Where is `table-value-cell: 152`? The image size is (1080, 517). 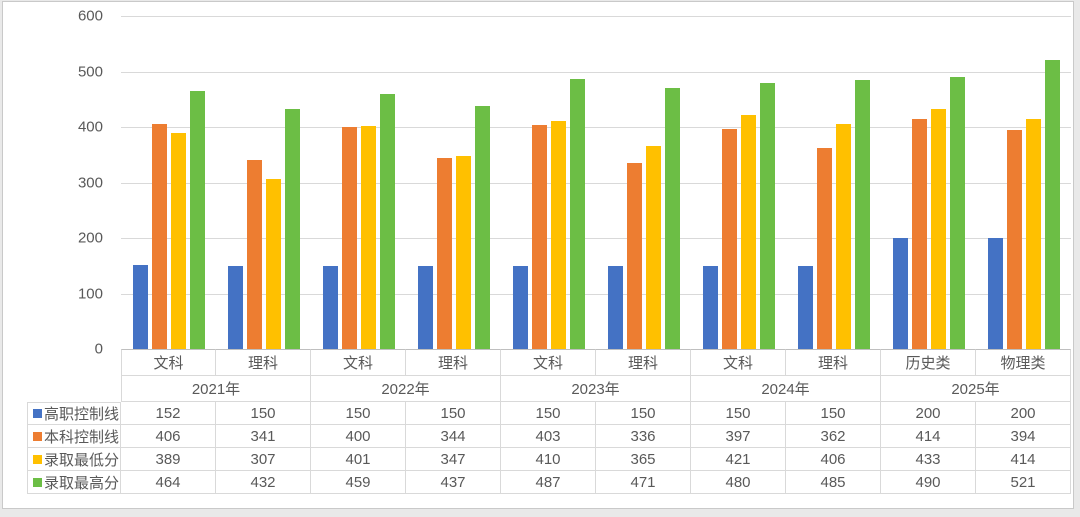
table-value-cell: 152 is located at coordinates (168, 413).